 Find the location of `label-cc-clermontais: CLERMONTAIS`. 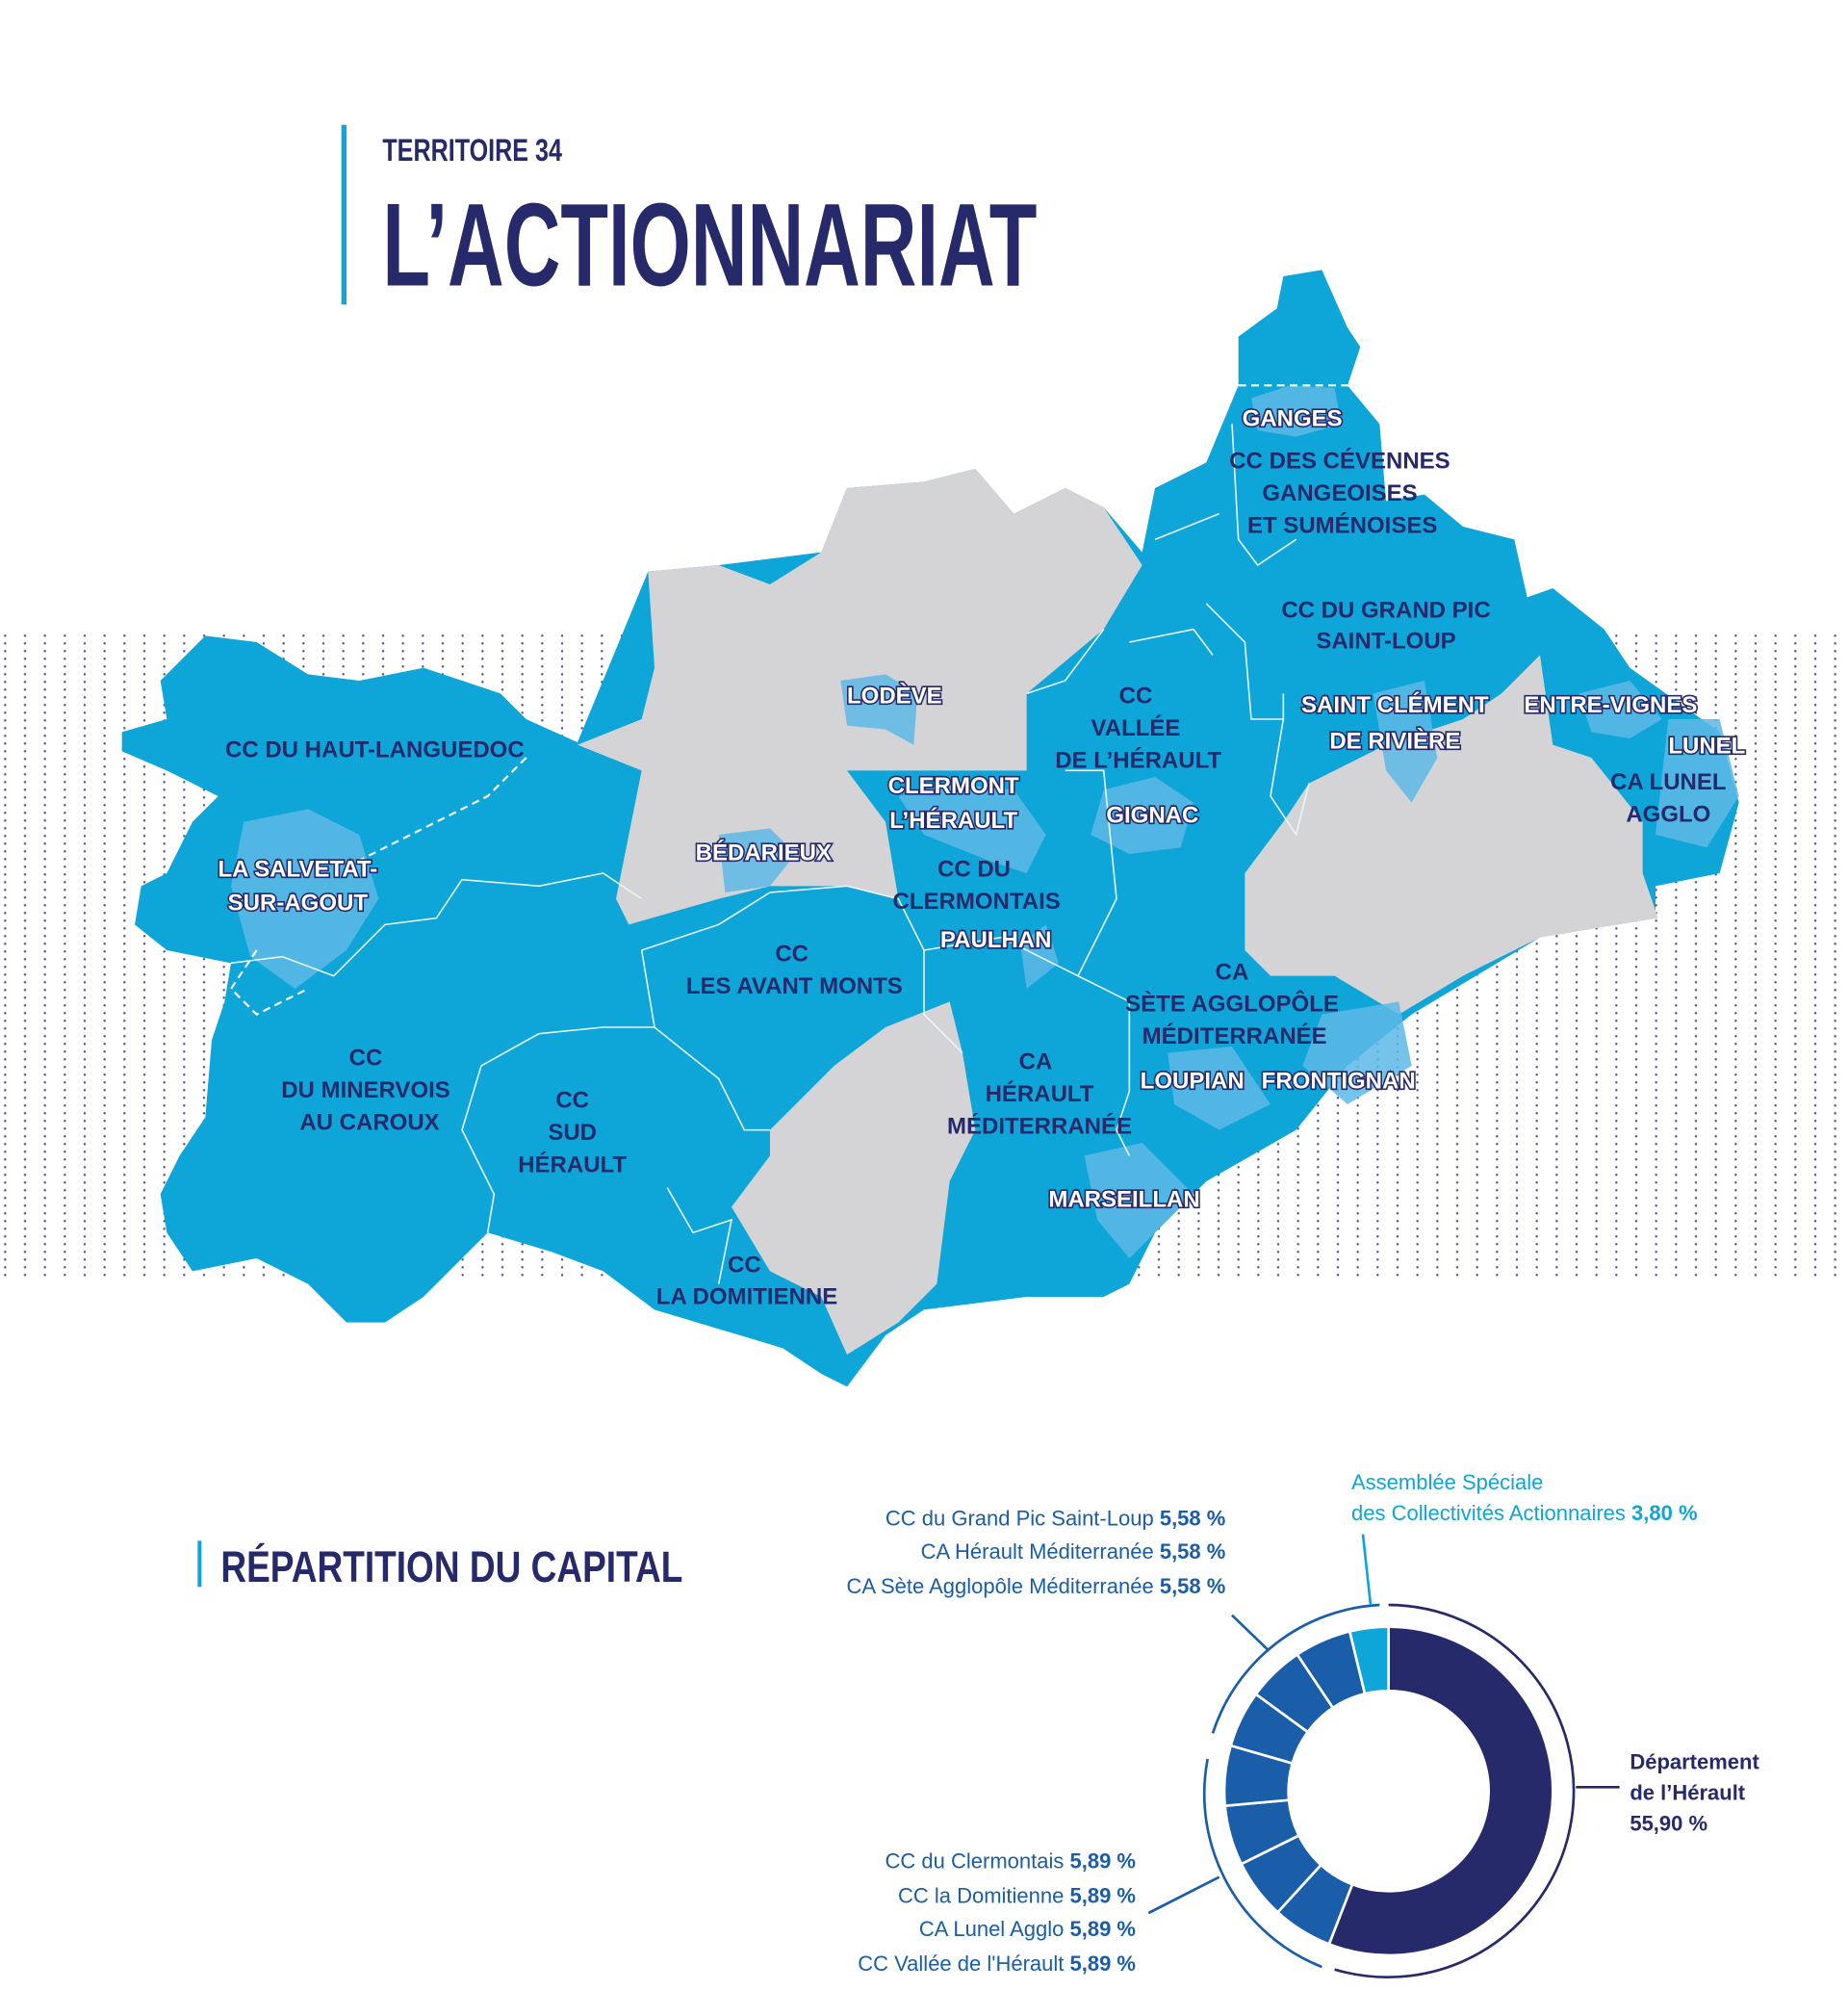

label-cc-clermontais: CLERMONTAIS is located at coordinates (977, 902).